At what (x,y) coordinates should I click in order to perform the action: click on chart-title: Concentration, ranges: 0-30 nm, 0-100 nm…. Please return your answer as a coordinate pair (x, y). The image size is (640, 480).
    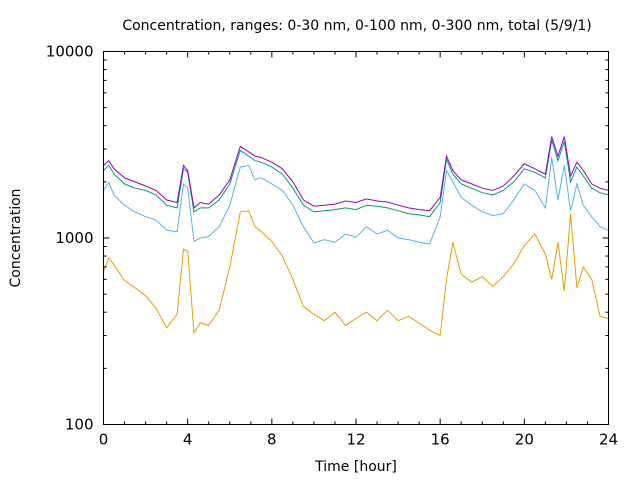
    Looking at the image, I should click on (356, 26).